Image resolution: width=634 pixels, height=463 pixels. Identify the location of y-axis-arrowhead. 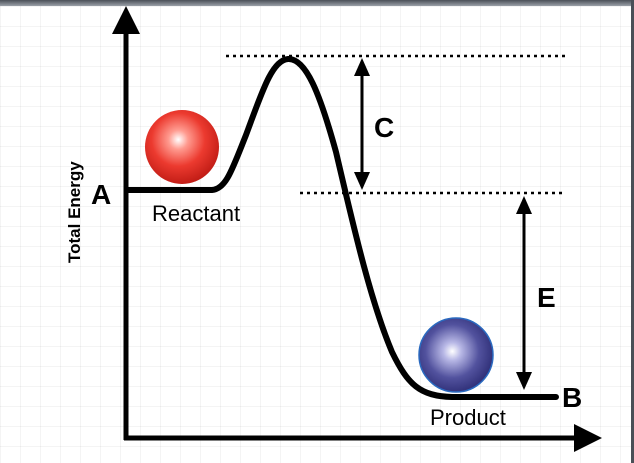
(126, 20).